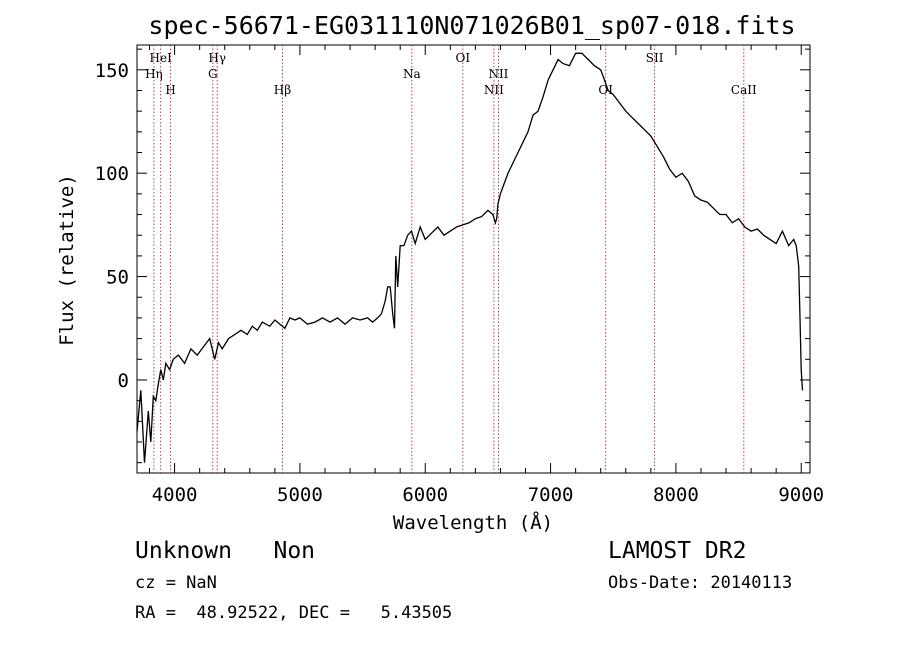  What do you see at coordinates (176, 583) in the screenshot?
I see `redshift-label: cz = NaN` at bounding box center [176, 583].